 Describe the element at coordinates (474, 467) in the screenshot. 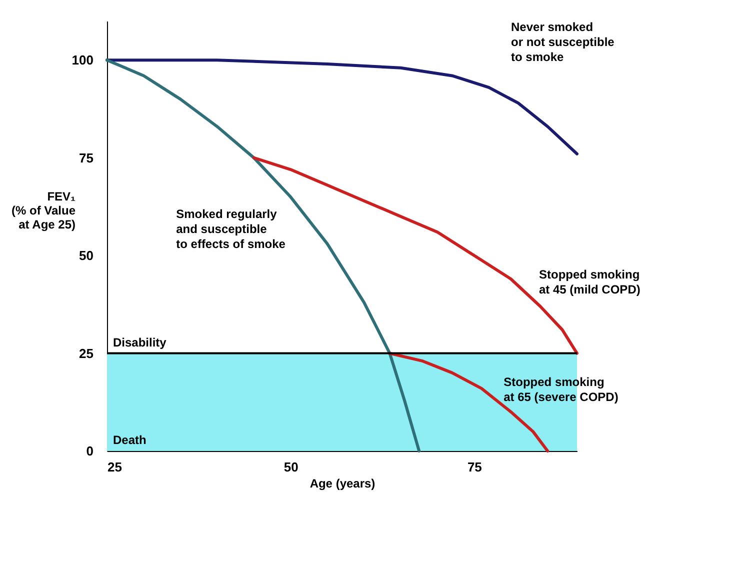

I see `x-tick-label: 75` at that location.